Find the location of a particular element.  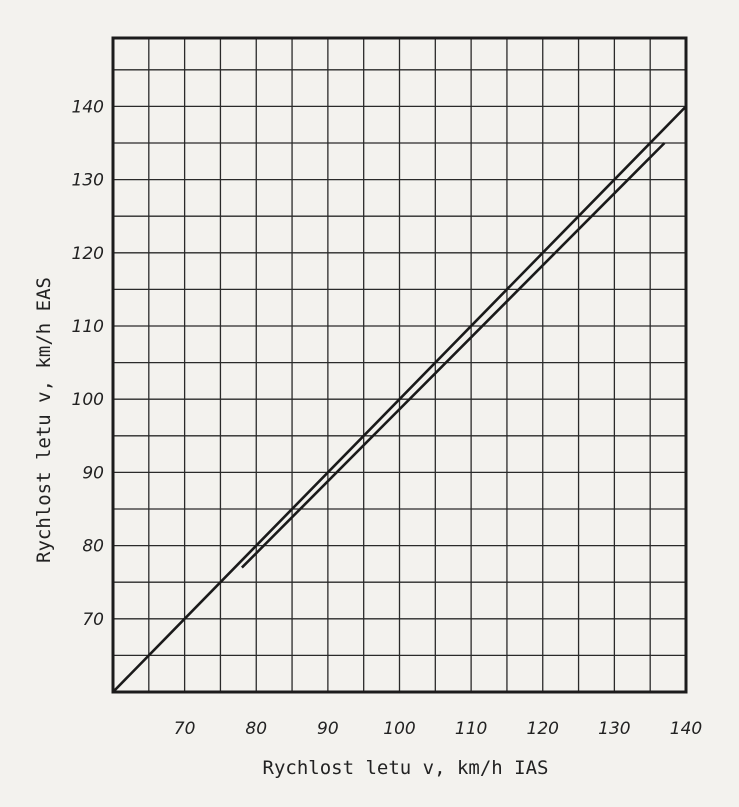

y-axis-title: Rychlost letu v, km/h EAS is located at coordinates (44, 420).